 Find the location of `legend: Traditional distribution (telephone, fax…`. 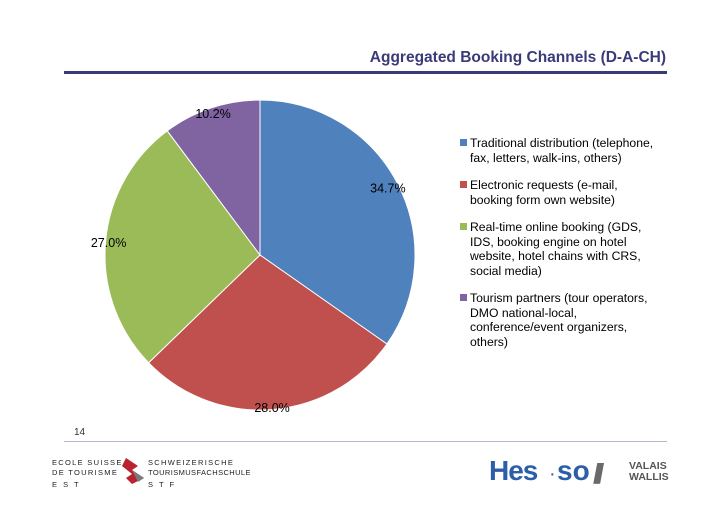

legend: Traditional distribution (telephone, fax… is located at coordinates (560, 249).